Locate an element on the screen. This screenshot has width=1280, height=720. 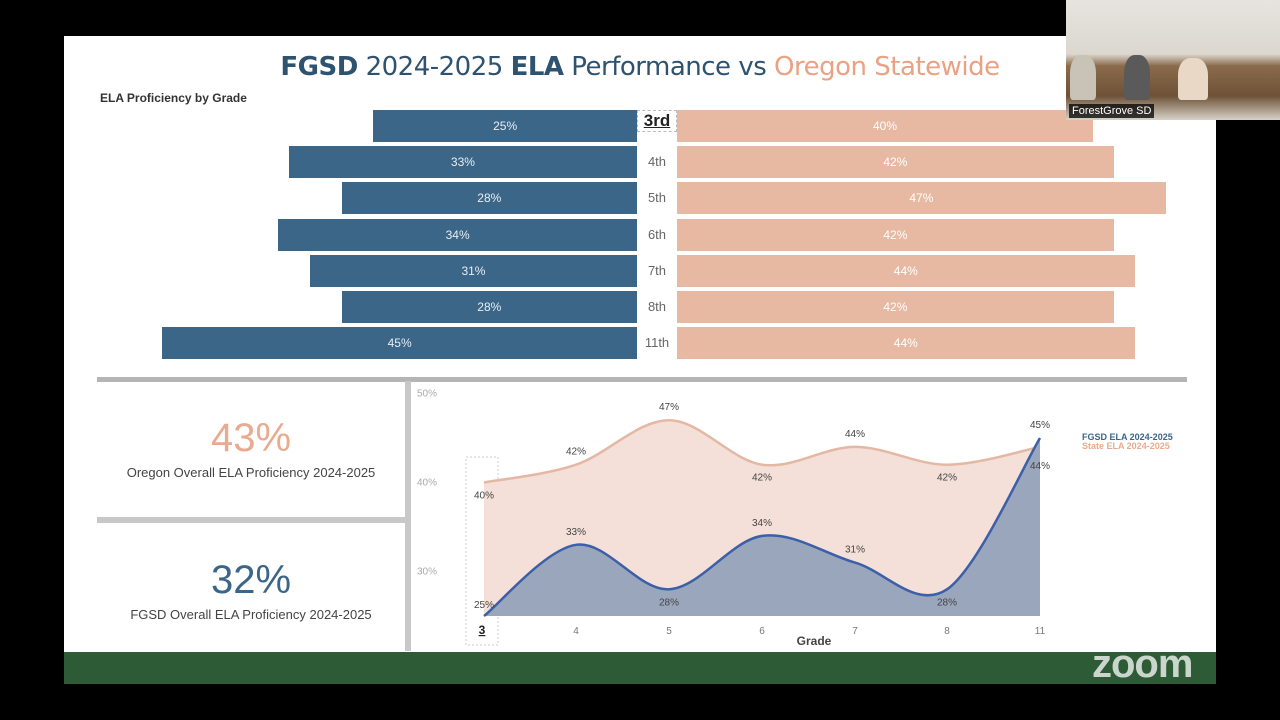
title-ela: ELA is located at coordinates (537, 67).